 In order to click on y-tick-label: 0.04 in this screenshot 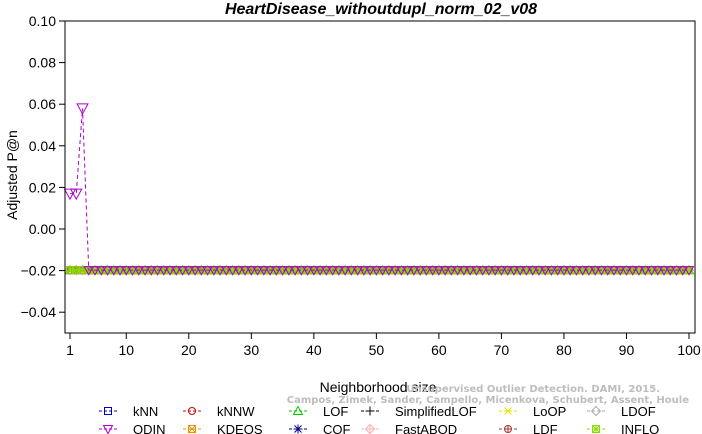, I will do `click(42, 146)`.